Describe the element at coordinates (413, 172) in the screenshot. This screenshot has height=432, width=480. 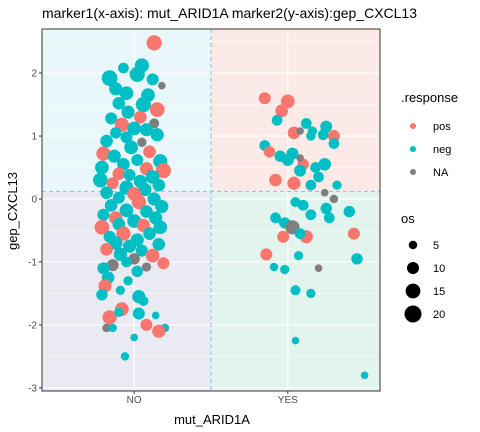
I see `legend-response-key` at that location.